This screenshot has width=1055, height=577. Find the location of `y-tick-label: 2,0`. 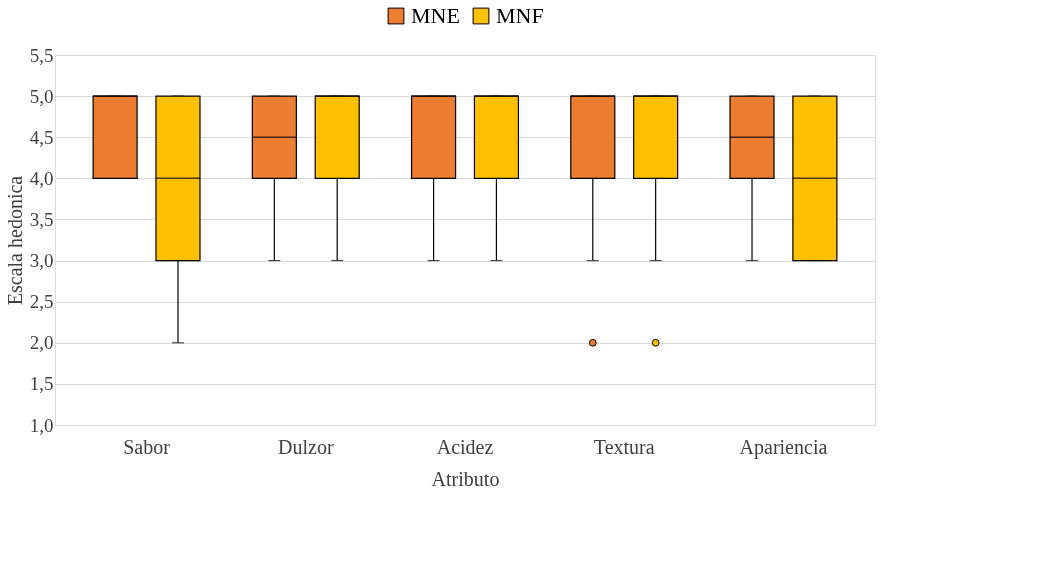

y-tick-label: 2,0 is located at coordinates (41, 343).